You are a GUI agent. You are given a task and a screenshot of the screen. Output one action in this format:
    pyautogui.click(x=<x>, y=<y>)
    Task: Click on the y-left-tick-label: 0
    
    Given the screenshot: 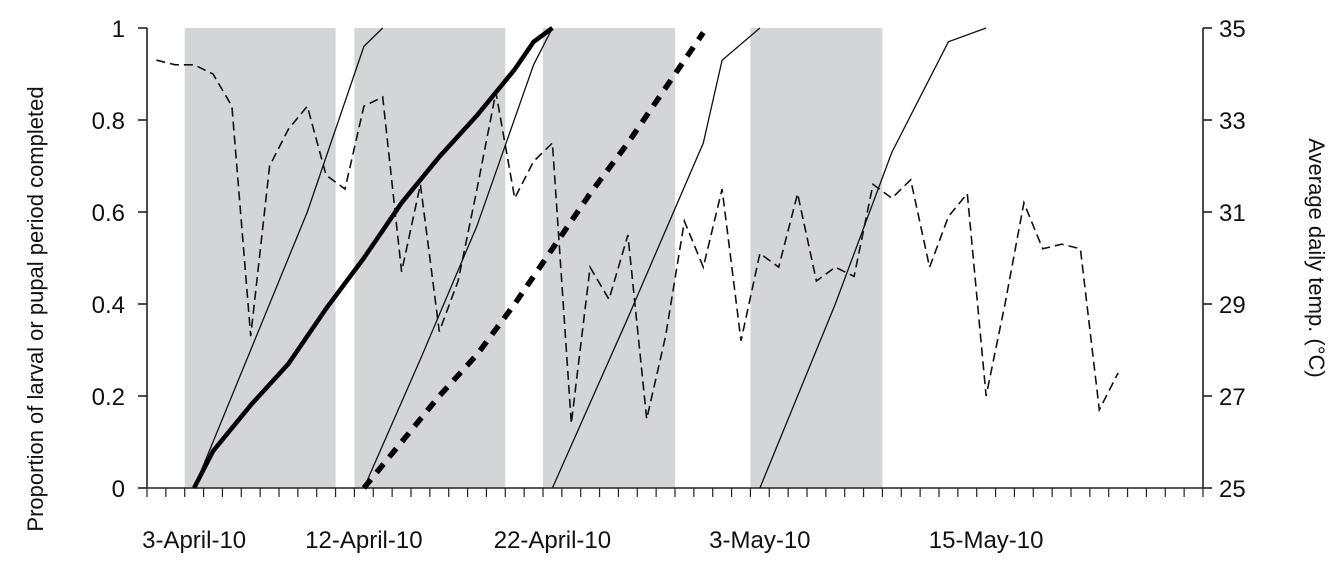 What is the action you would take?
    pyautogui.click(x=118, y=489)
    